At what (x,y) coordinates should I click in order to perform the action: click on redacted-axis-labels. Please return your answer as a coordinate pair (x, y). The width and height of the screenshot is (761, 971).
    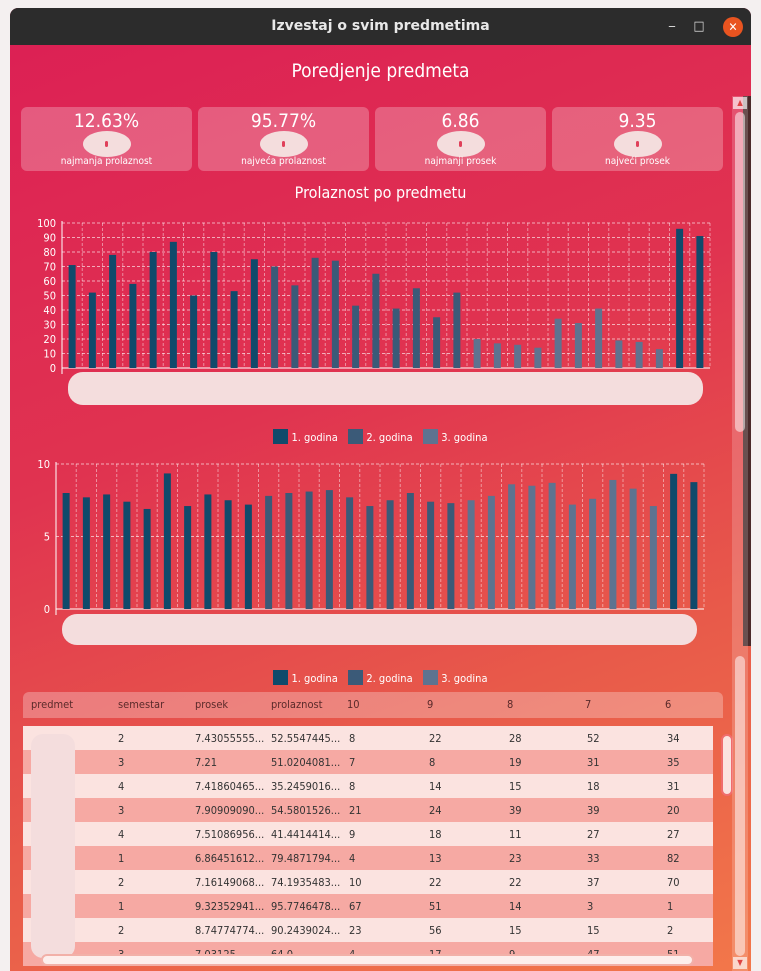
    Looking at the image, I should click on (379, 629).